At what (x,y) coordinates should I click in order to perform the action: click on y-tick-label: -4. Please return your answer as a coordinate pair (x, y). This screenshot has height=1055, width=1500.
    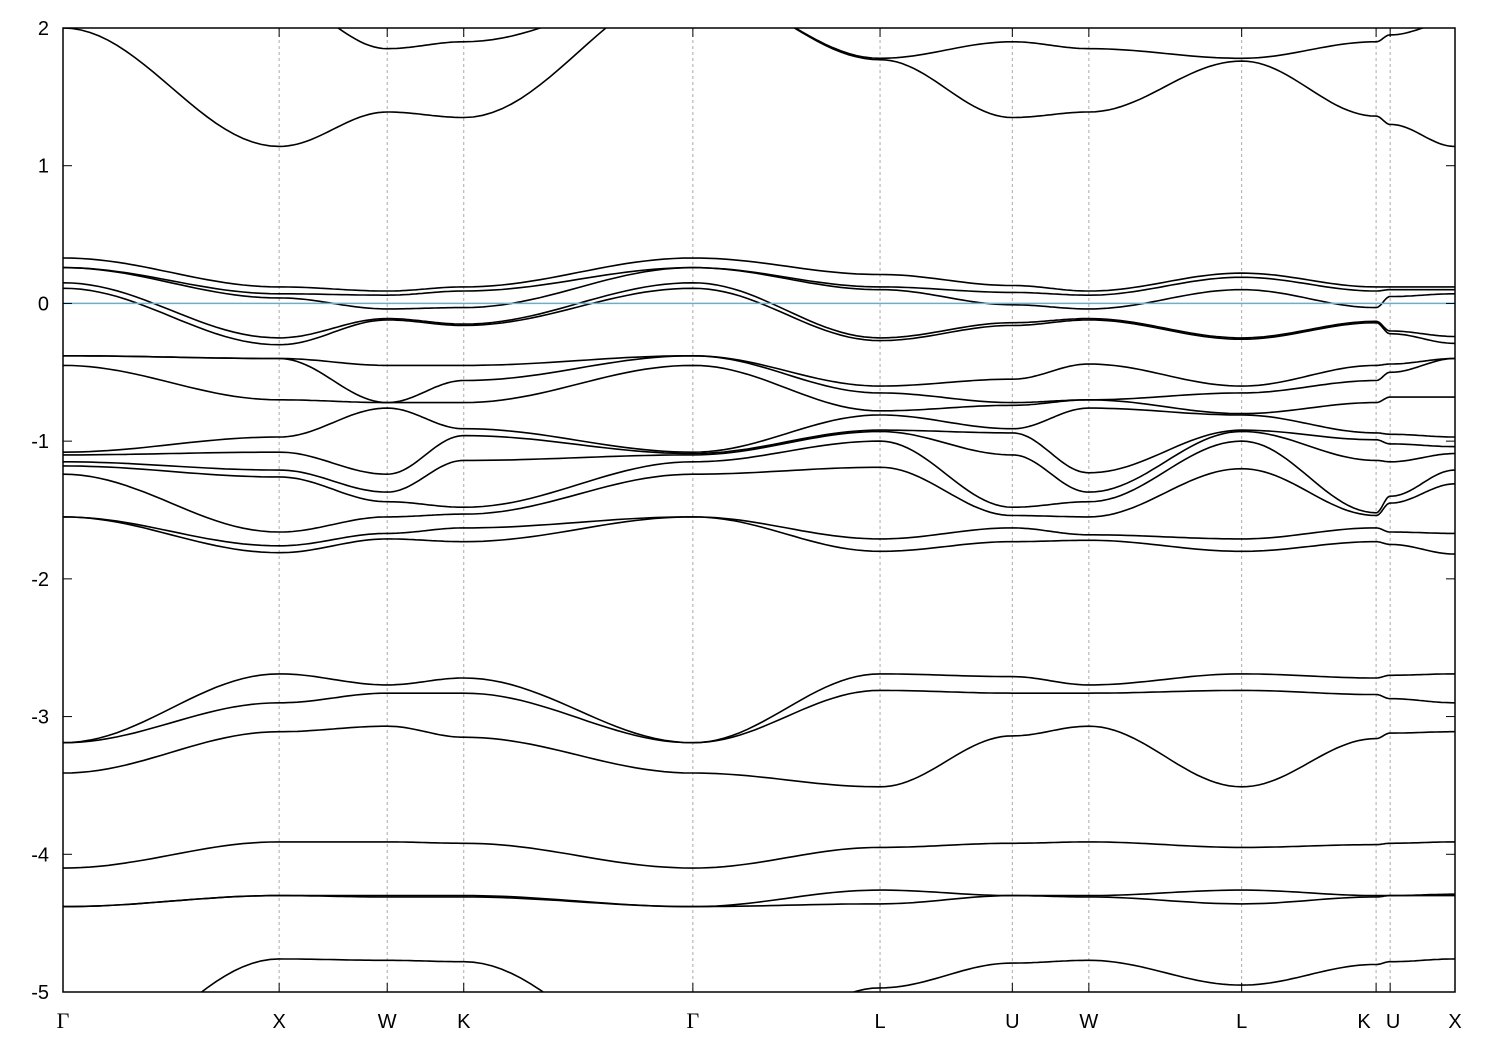
    Looking at the image, I should click on (40, 855).